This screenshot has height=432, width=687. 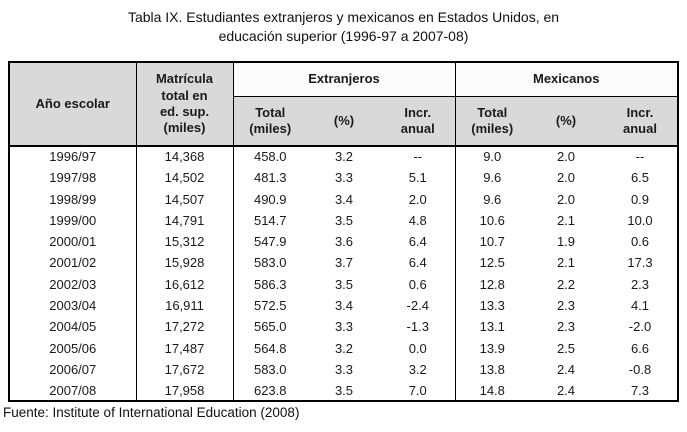 I want to click on table-cell: 1999/00, so click(x=72, y=220).